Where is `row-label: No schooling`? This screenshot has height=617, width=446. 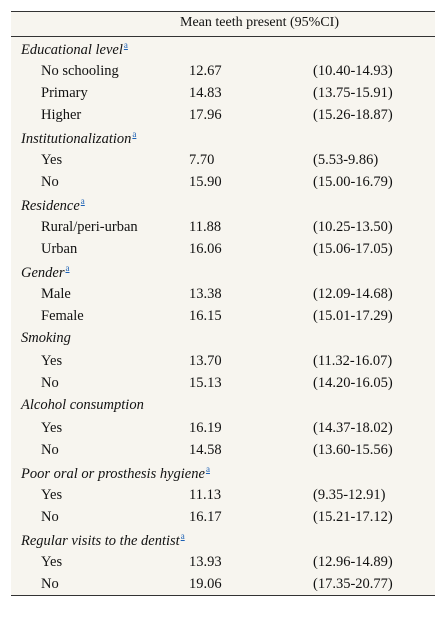 row-label: No schooling is located at coordinates (80, 71).